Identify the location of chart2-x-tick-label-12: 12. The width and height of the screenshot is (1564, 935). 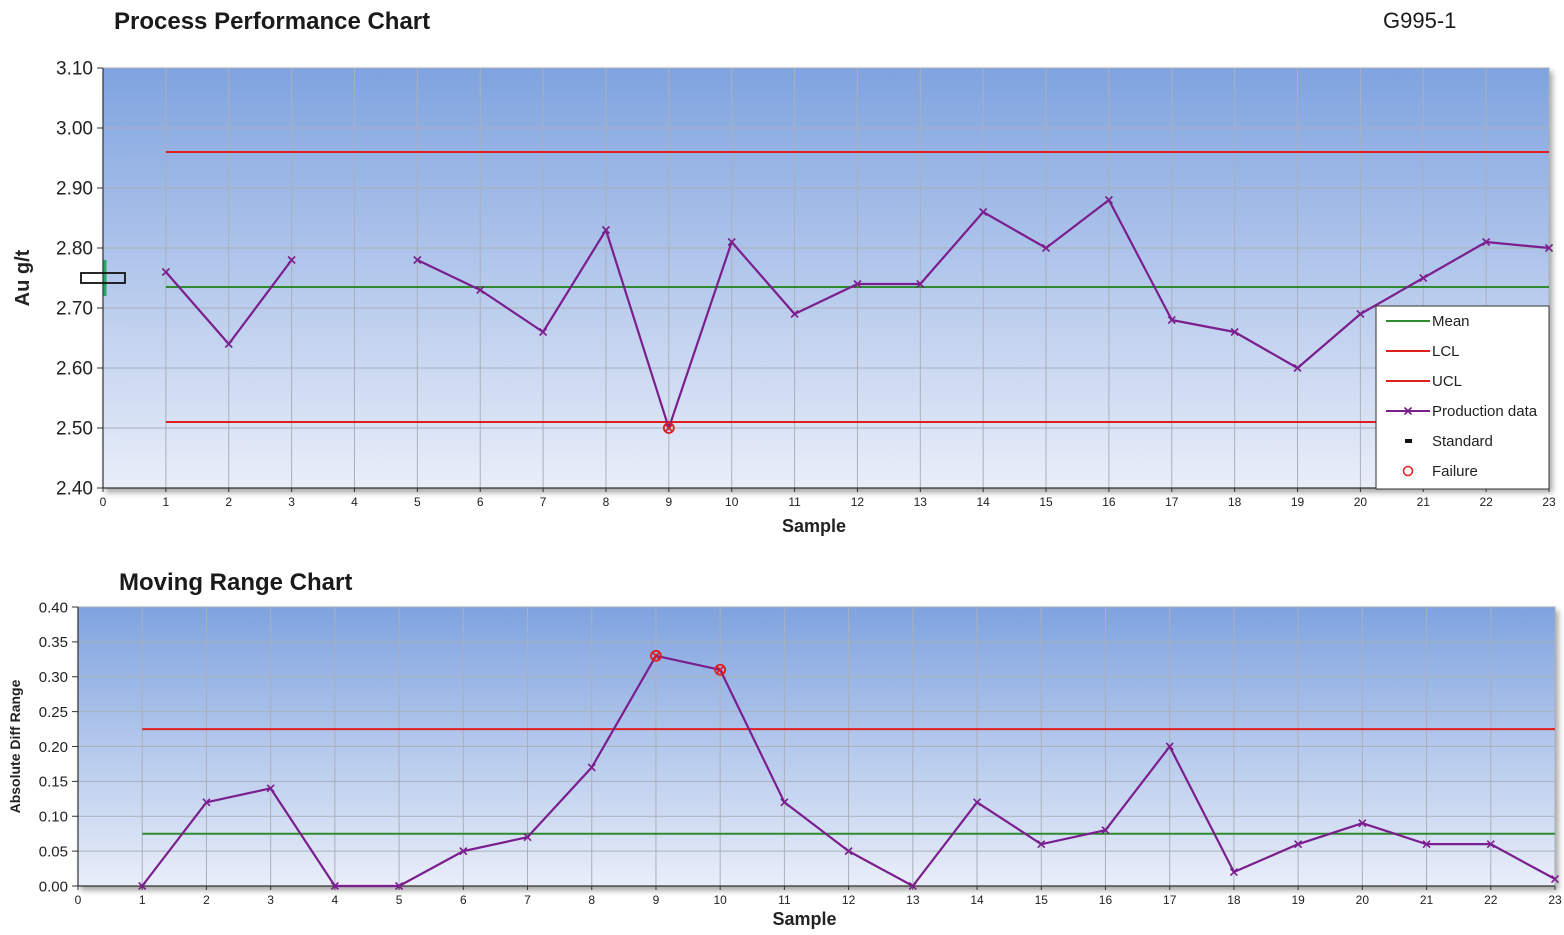
(849, 900).